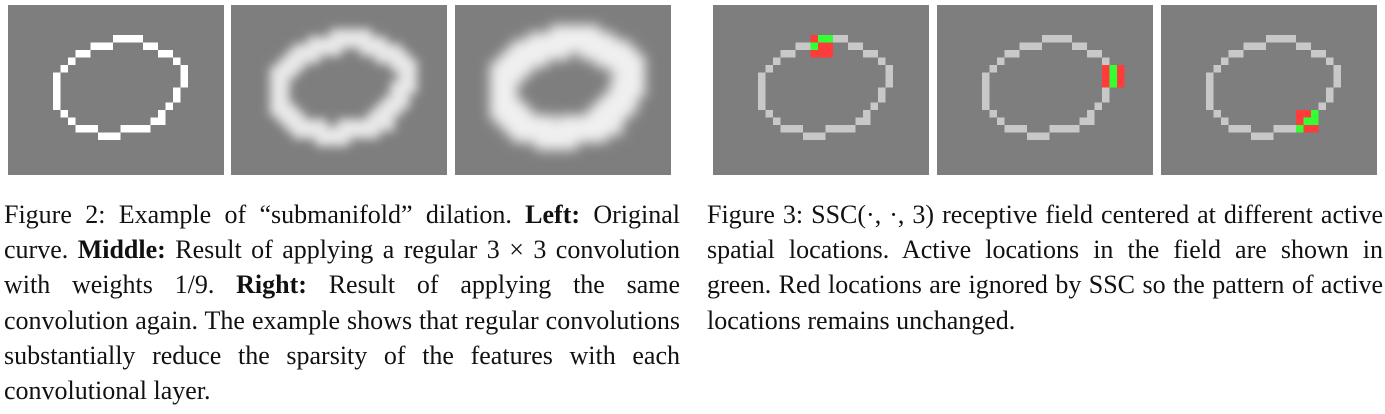  What do you see at coordinates (326, 250) in the screenshot?
I see `middle-description-a: Result of applying a regular` at bounding box center [326, 250].